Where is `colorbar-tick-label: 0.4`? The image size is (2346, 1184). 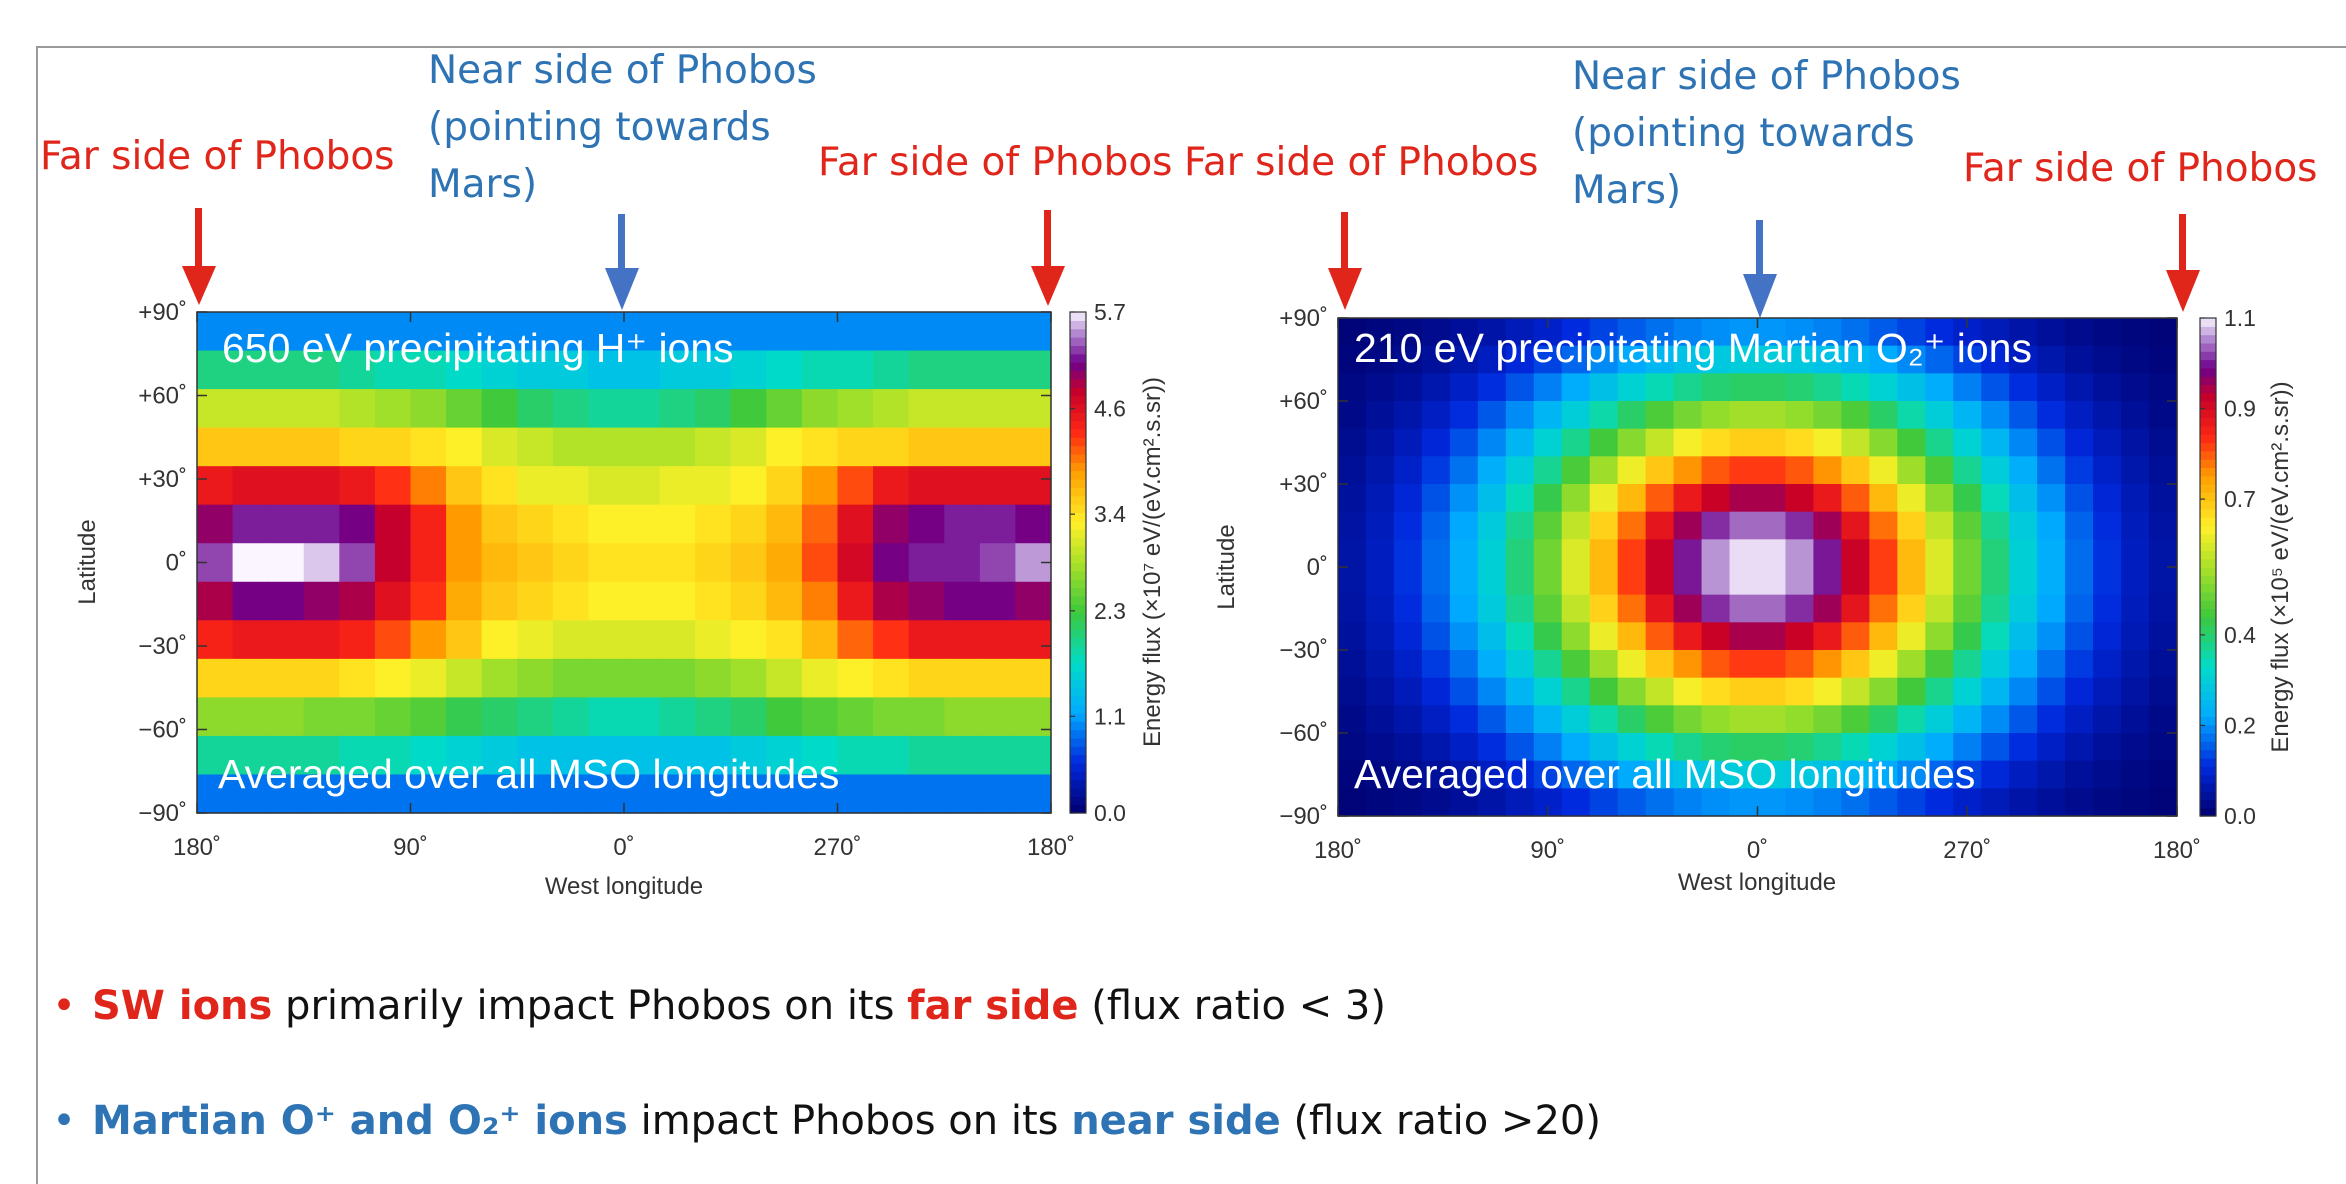 colorbar-tick-label: 0.4 is located at coordinates (2240, 635).